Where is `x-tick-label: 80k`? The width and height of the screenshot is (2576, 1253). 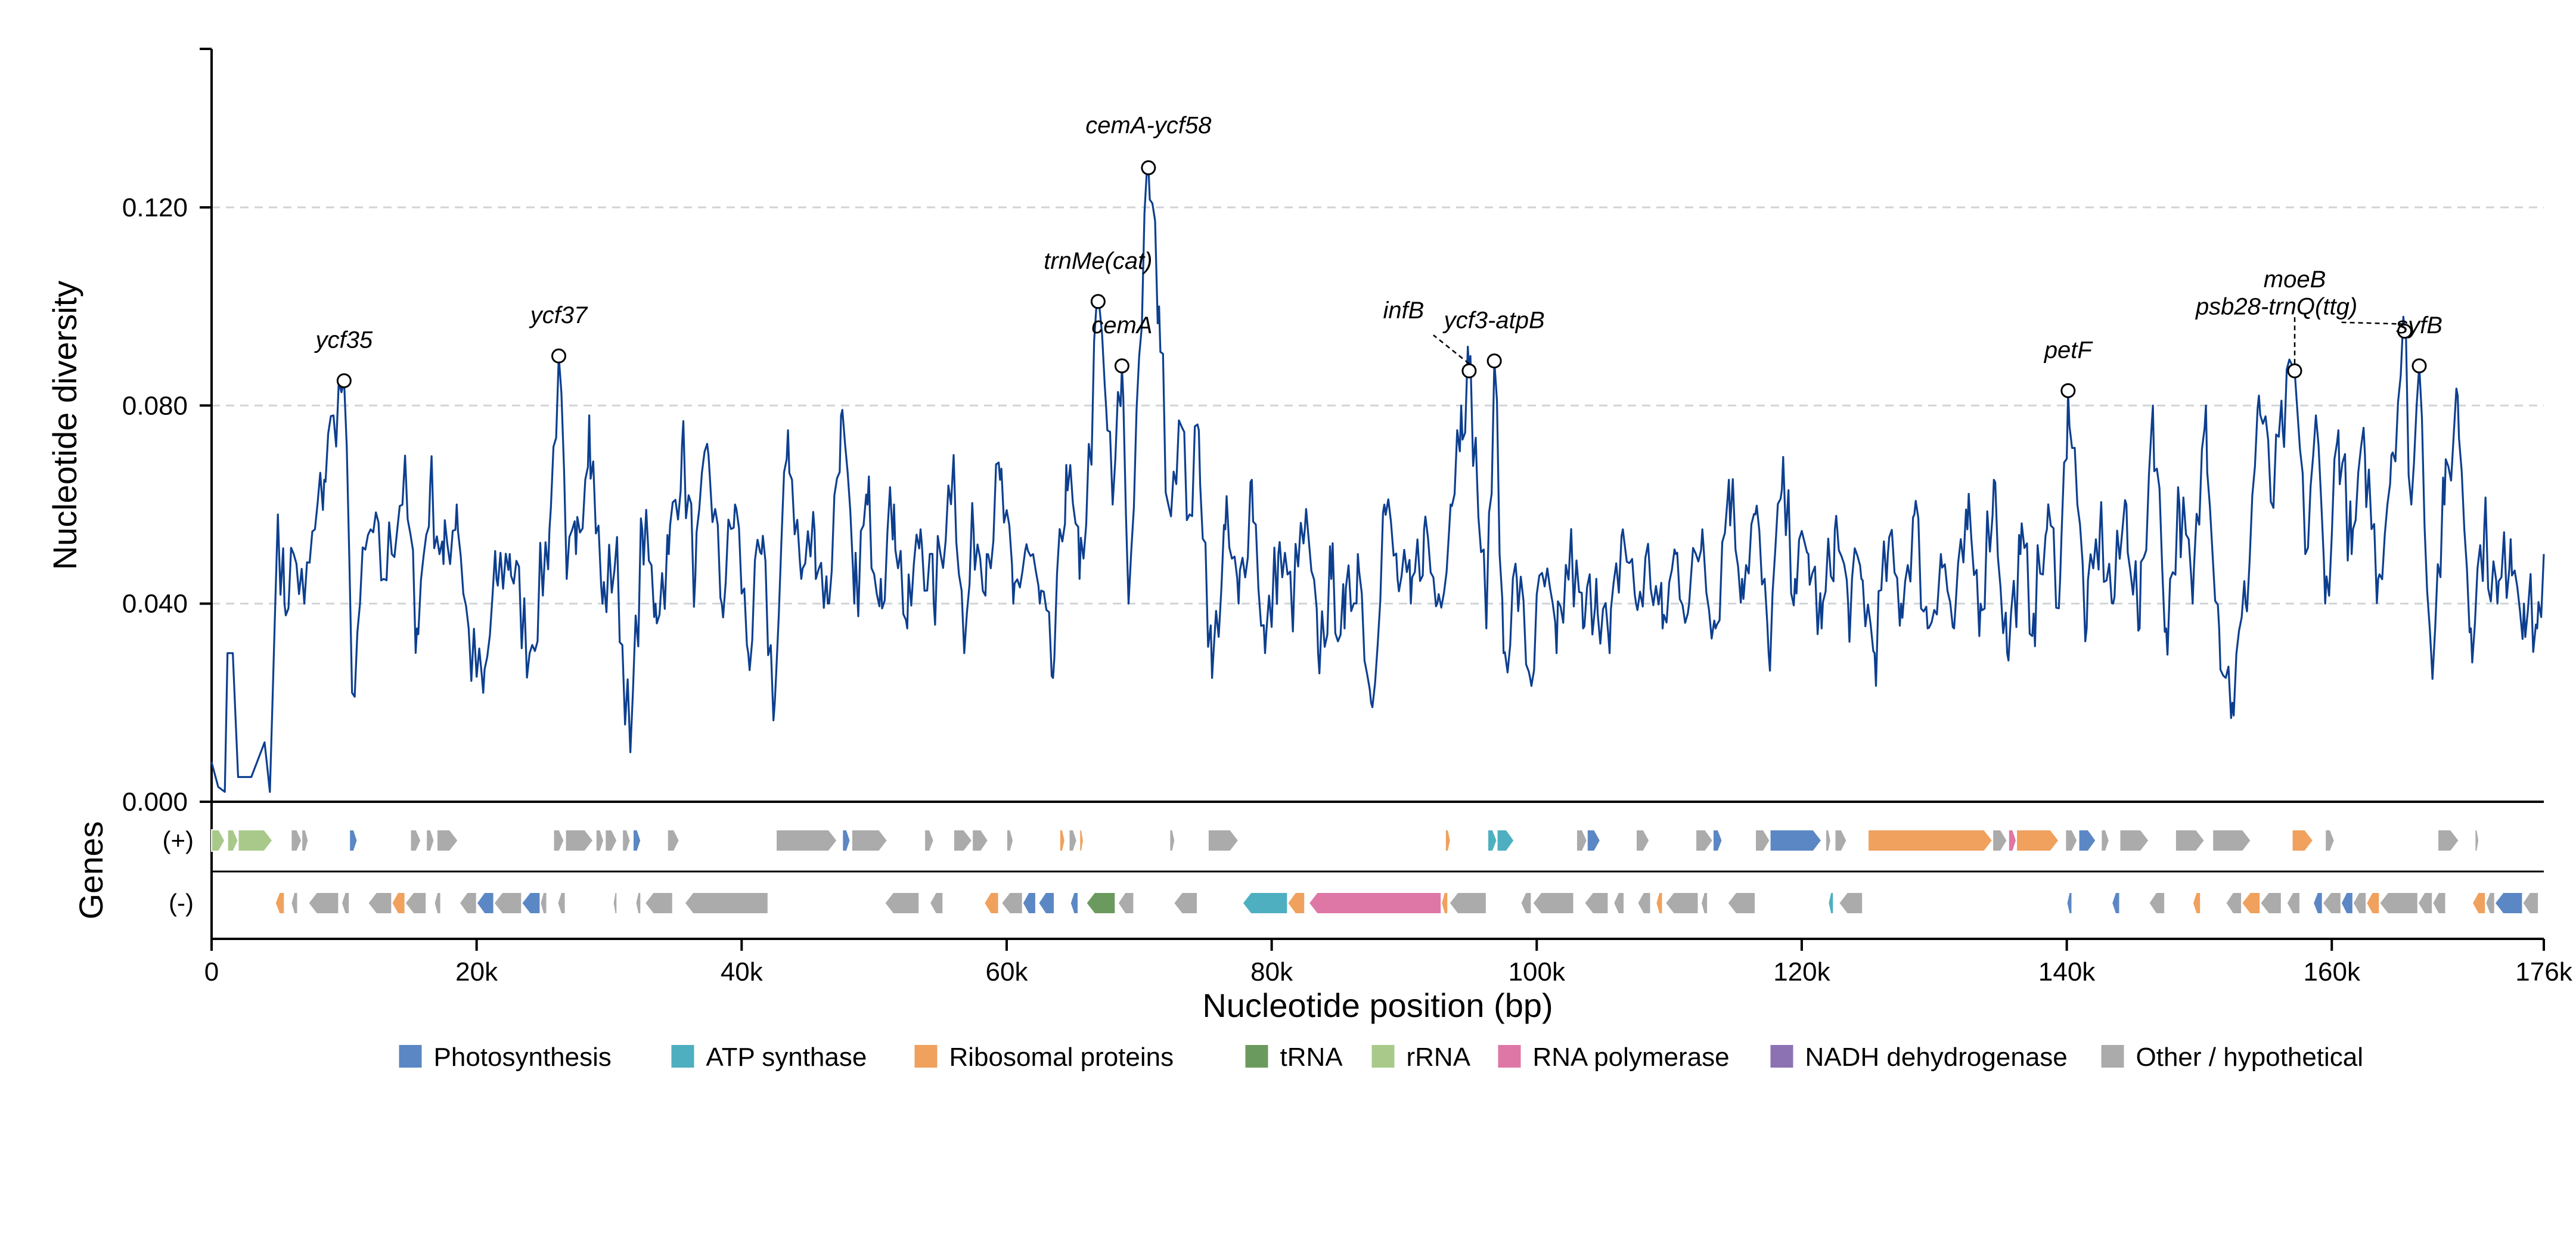
x-tick-label: 80k is located at coordinates (1271, 972).